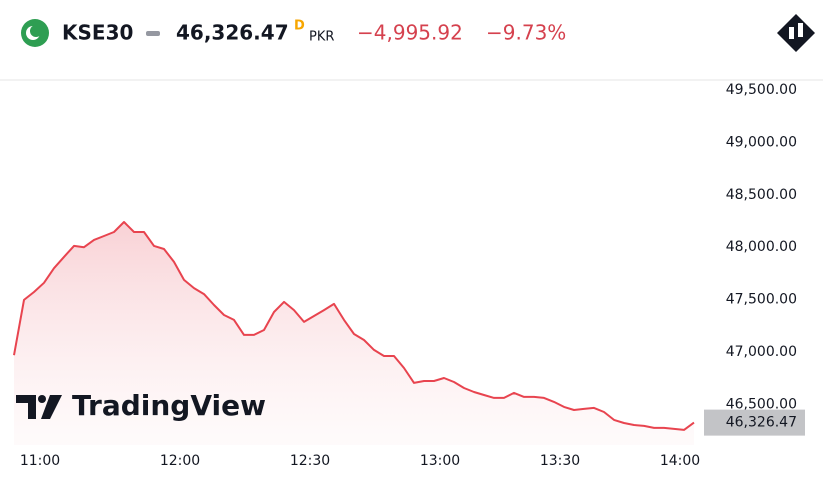 Image resolution: width=823 pixels, height=493 pixels. Describe the element at coordinates (796, 33) in the screenshot. I see `candle-icon` at that location.